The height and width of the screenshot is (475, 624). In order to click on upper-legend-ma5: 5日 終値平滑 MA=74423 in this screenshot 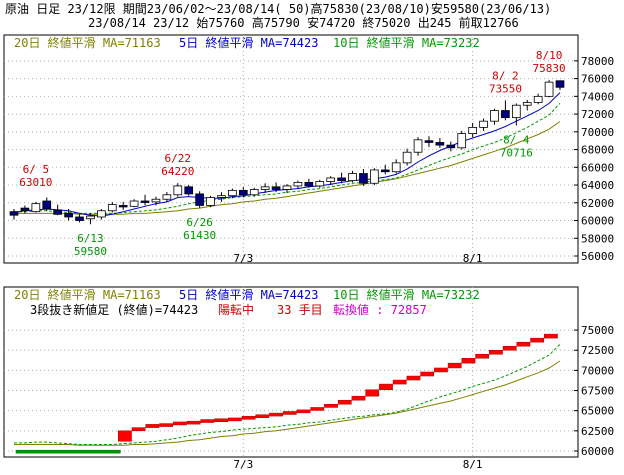, I will do `click(248, 42)`.